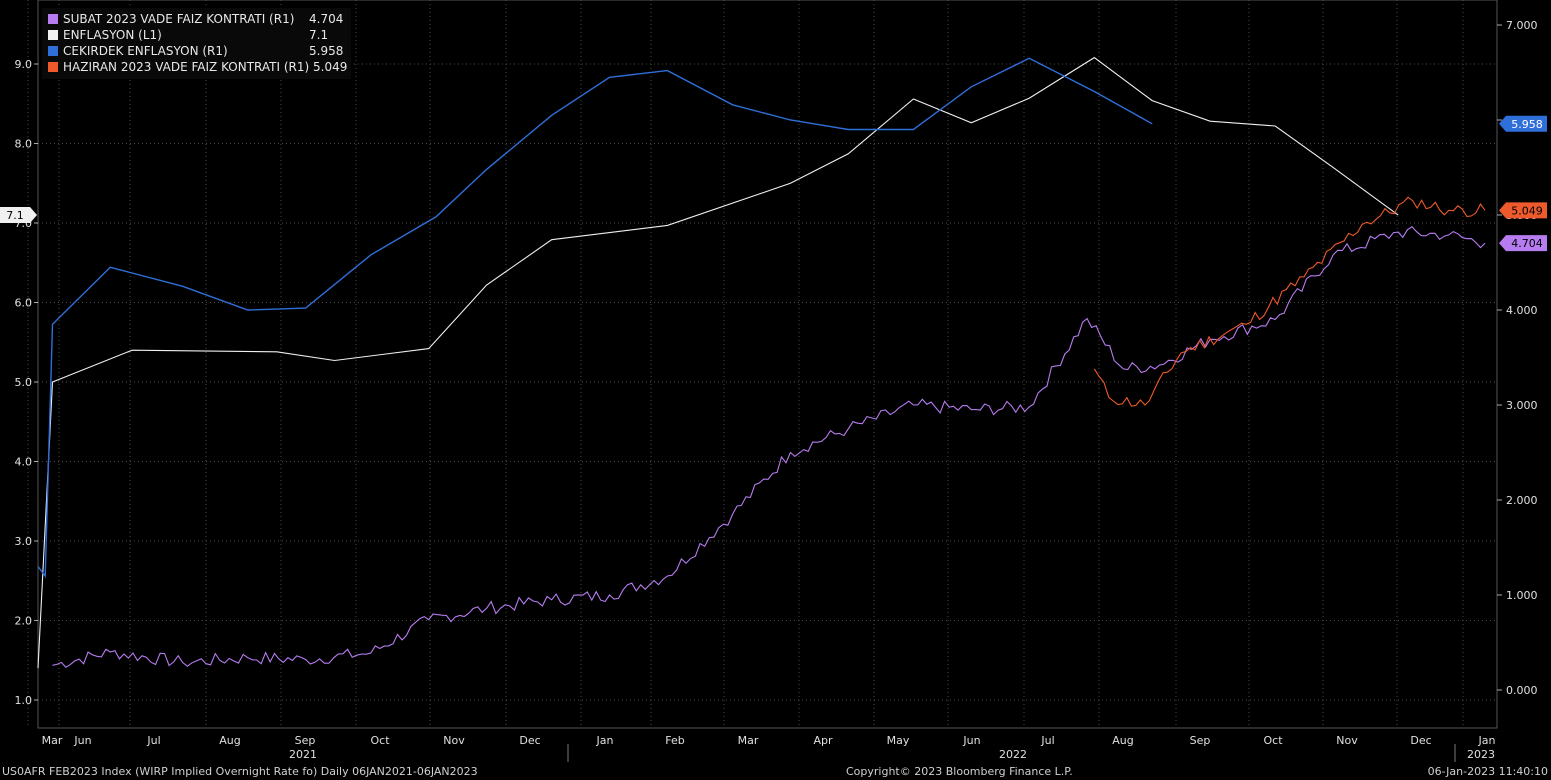 The width and height of the screenshot is (1551, 780). What do you see at coordinates (24, 382) in the screenshot?
I see `left-tick-label: 5.0` at bounding box center [24, 382].